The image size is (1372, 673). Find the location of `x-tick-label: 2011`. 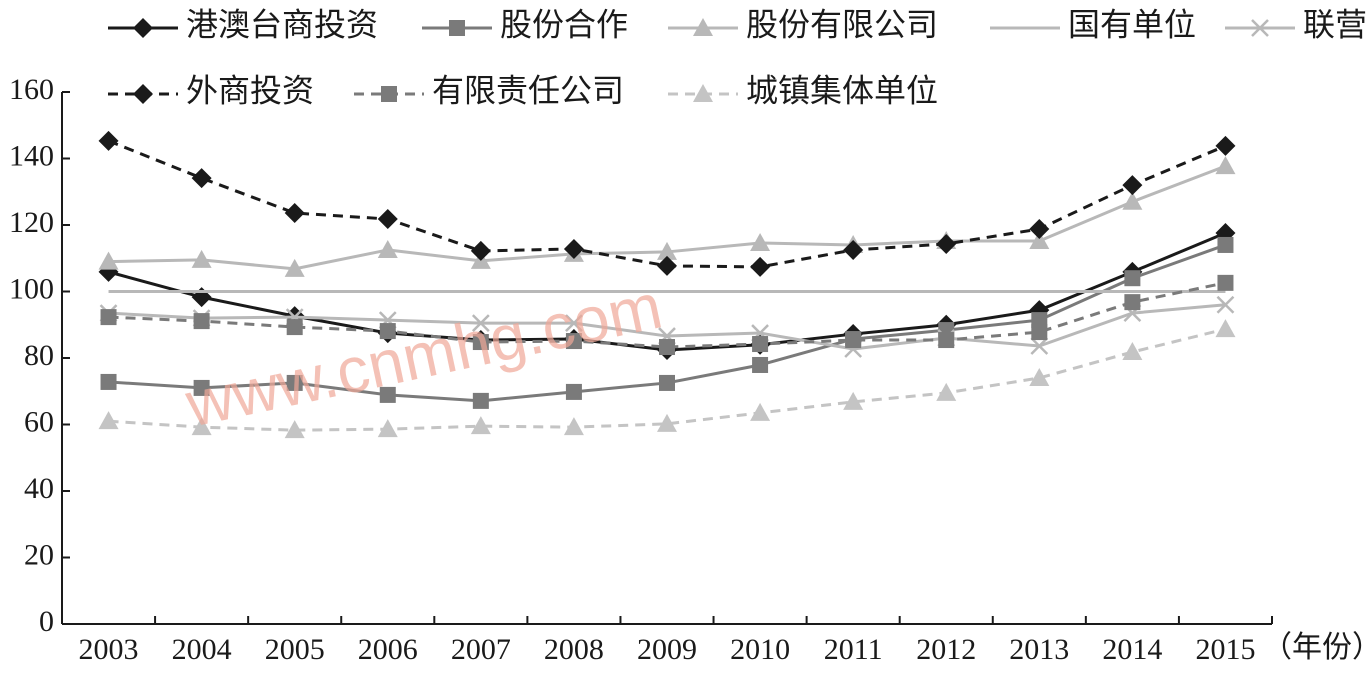

x-tick-label: 2011 is located at coordinates (853, 649).